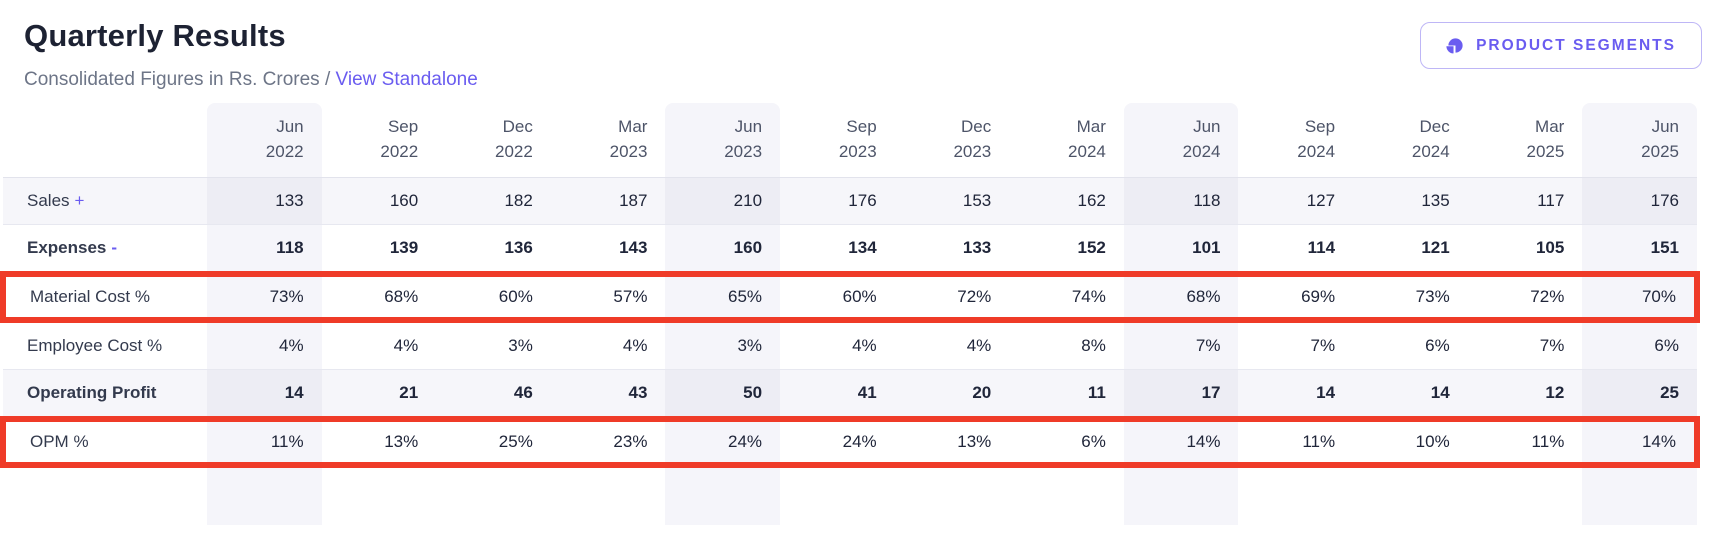 The height and width of the screenshot is (535, 1729). What do you see at coordinates (379, 394) in the screenshot?
I see `cell-operating-profit-sep-2022: 21` at bounding box center [379, 394].